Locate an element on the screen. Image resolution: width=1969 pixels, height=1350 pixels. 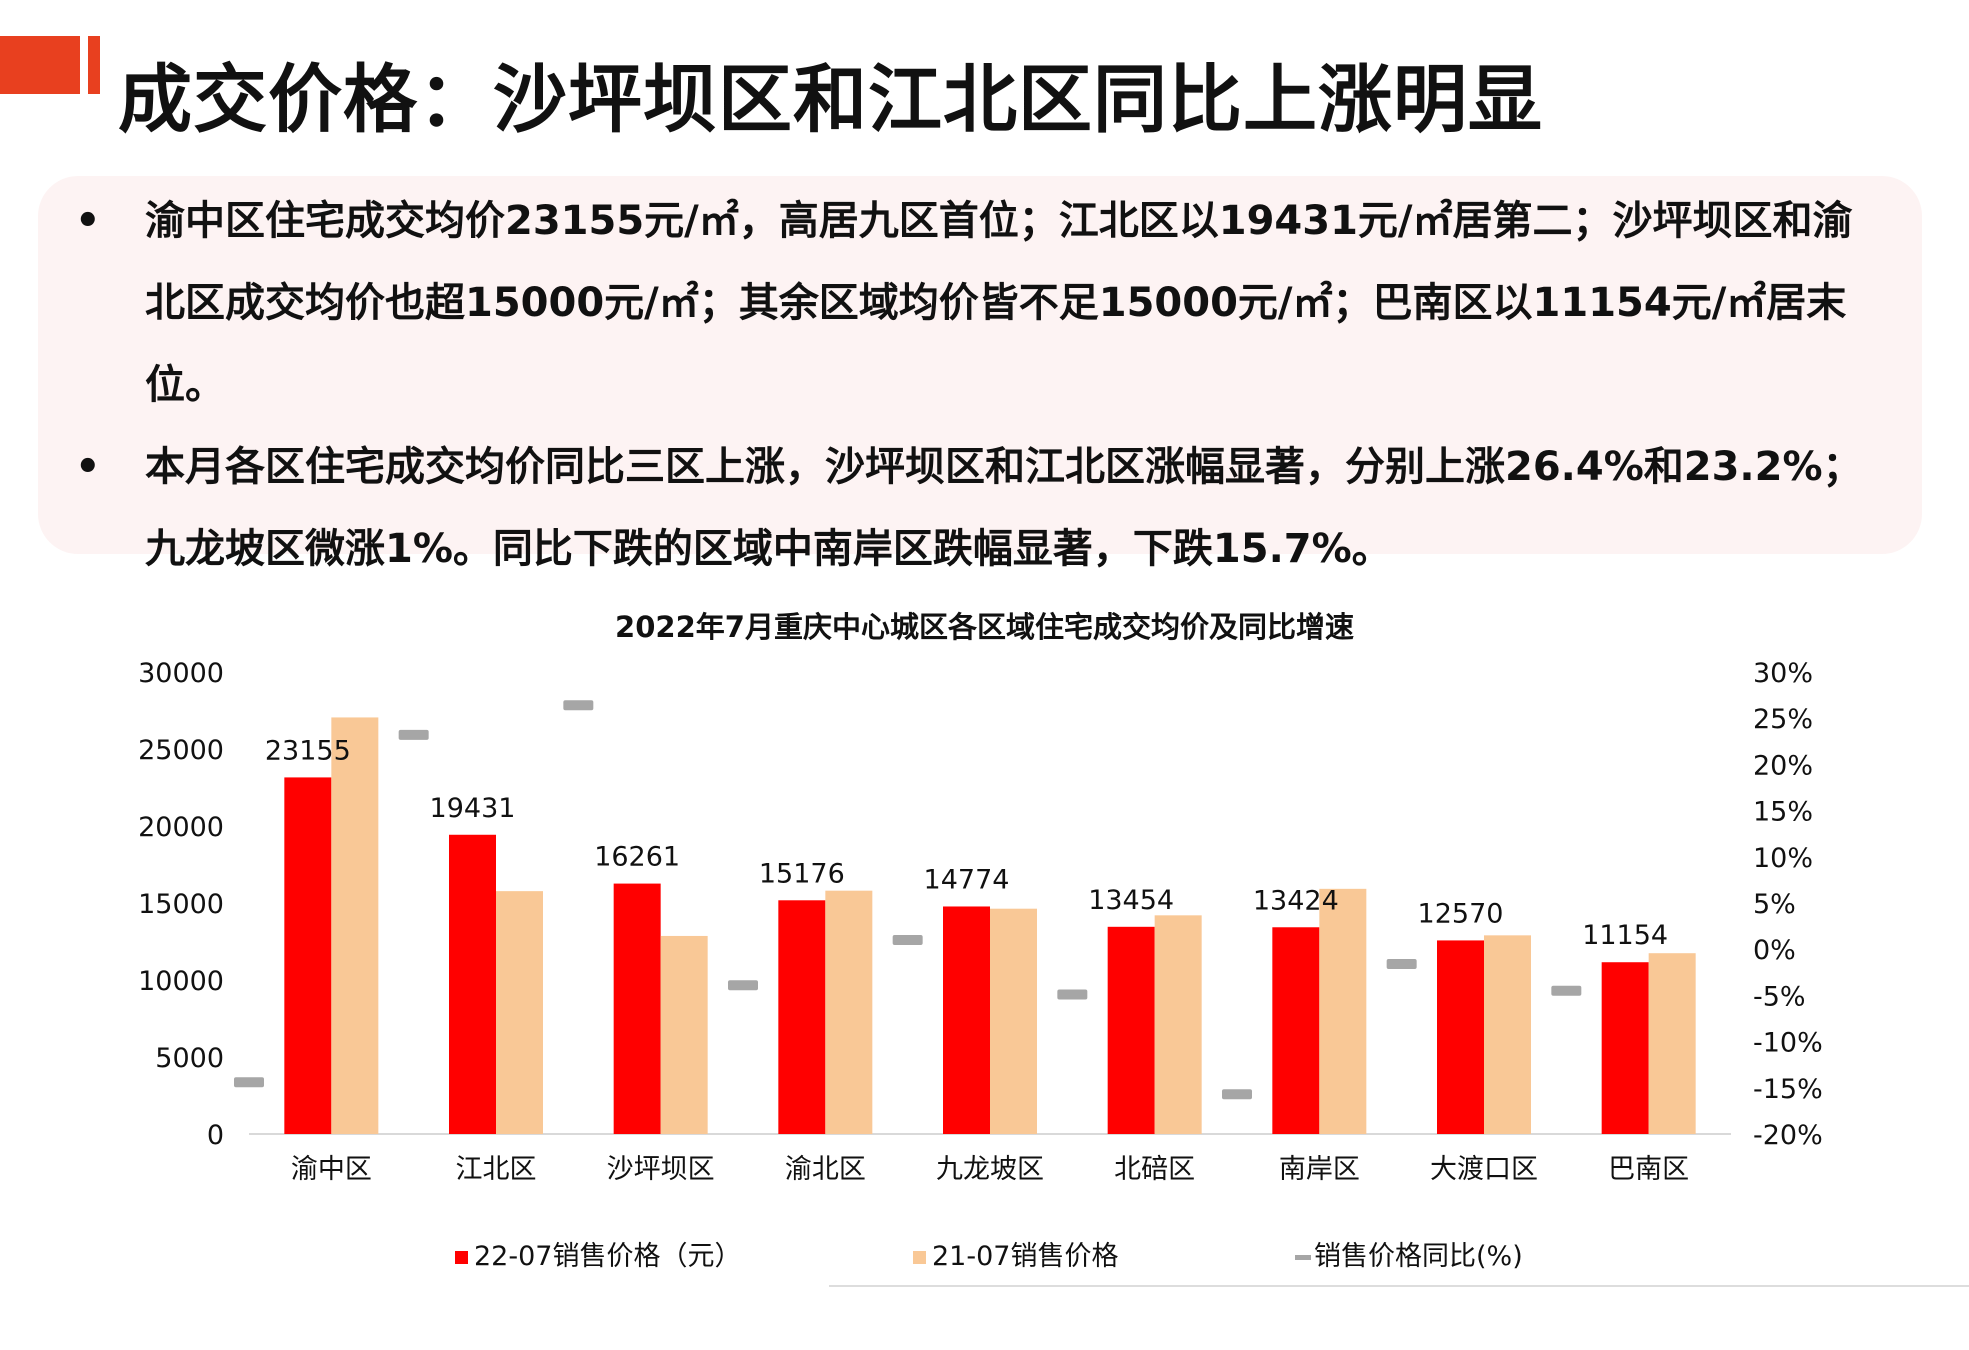
x-tick-label: 渝中区 is located at coordinates (331, 1169).